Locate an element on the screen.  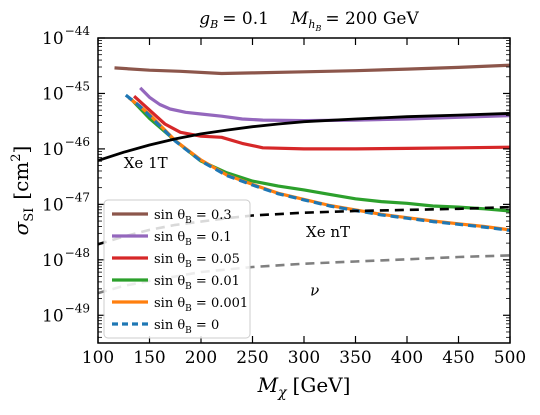
legend-label: sin θB = 0.001 is located at coordinates (201, 305).